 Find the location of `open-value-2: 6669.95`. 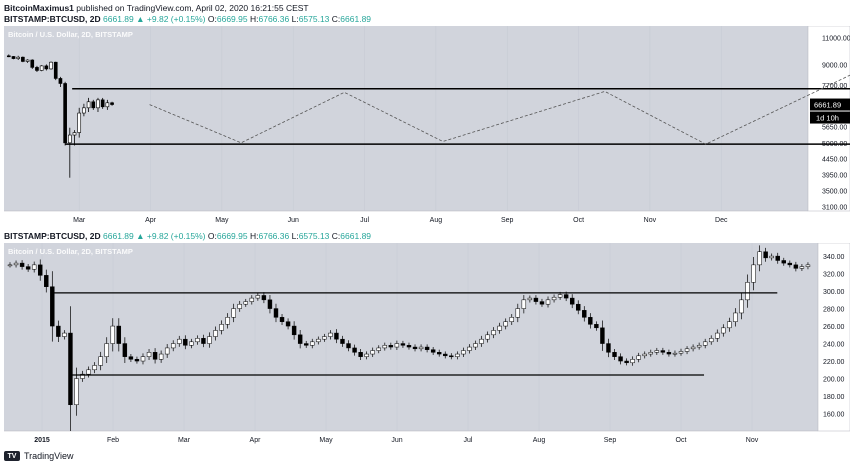

open-value-2: 6669.95 is located at coordinates (232, 236).